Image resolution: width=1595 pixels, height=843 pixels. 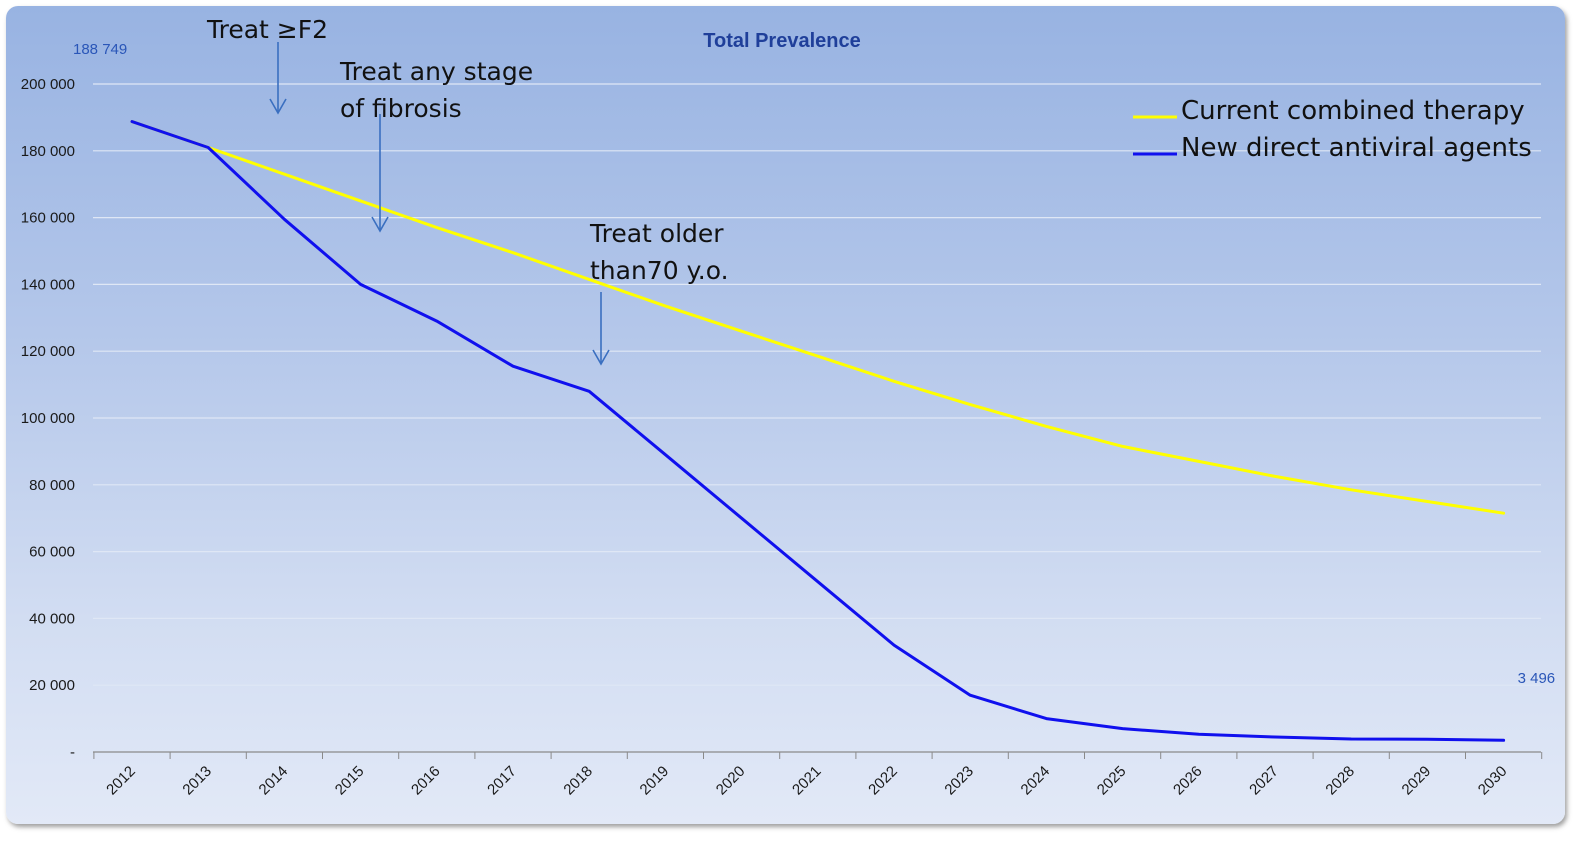 What do you see at coordinates (401, 108) in the screenshot?
I see `annotation-text: of fibrosis` at bounding box center [401, 108].